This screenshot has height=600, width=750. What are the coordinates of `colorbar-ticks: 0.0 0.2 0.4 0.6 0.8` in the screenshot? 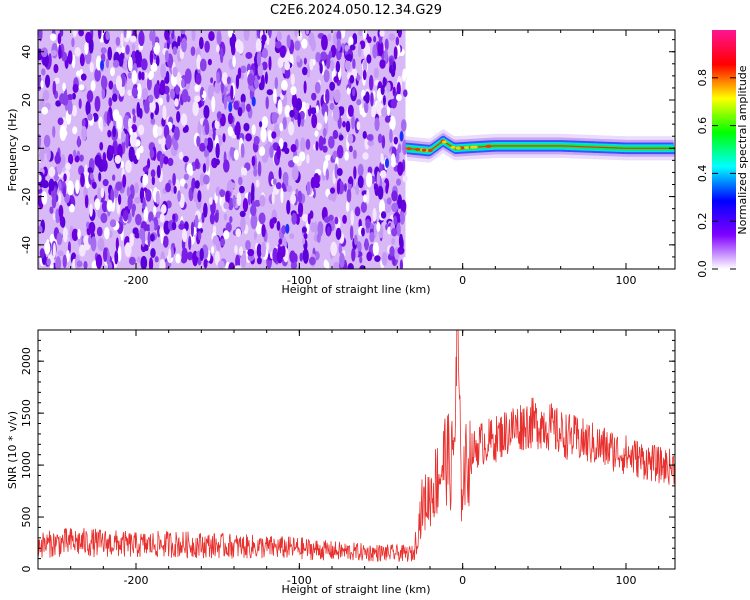 It's located at (716, 173).